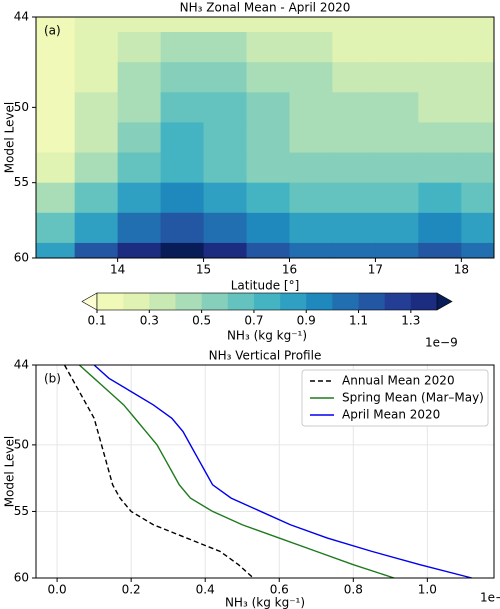  What do you see at coordinates (391, 415) in the screenshot?
I see `legend-label: April Mean 2020` at bounding box center [391, 415].